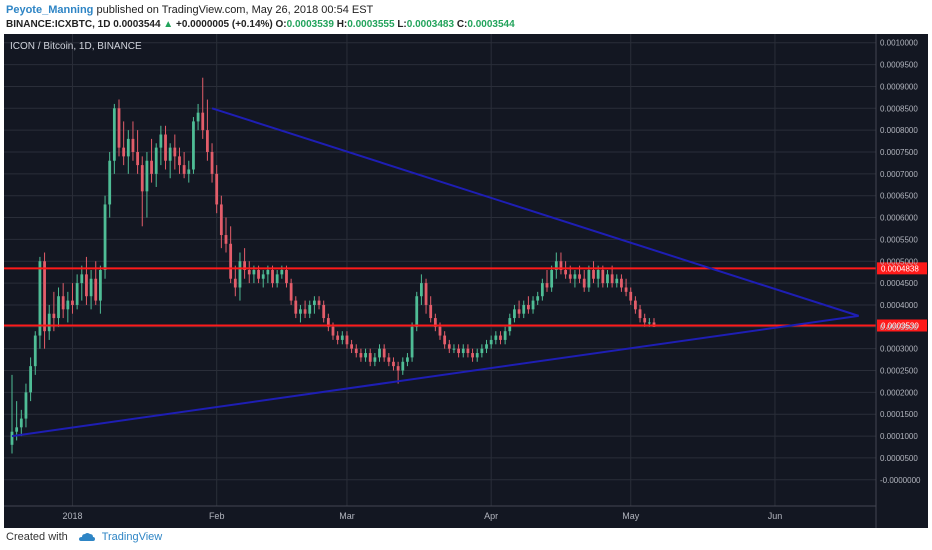  I want to click on y-tick-label: -0.0000000, so click(900, 480).